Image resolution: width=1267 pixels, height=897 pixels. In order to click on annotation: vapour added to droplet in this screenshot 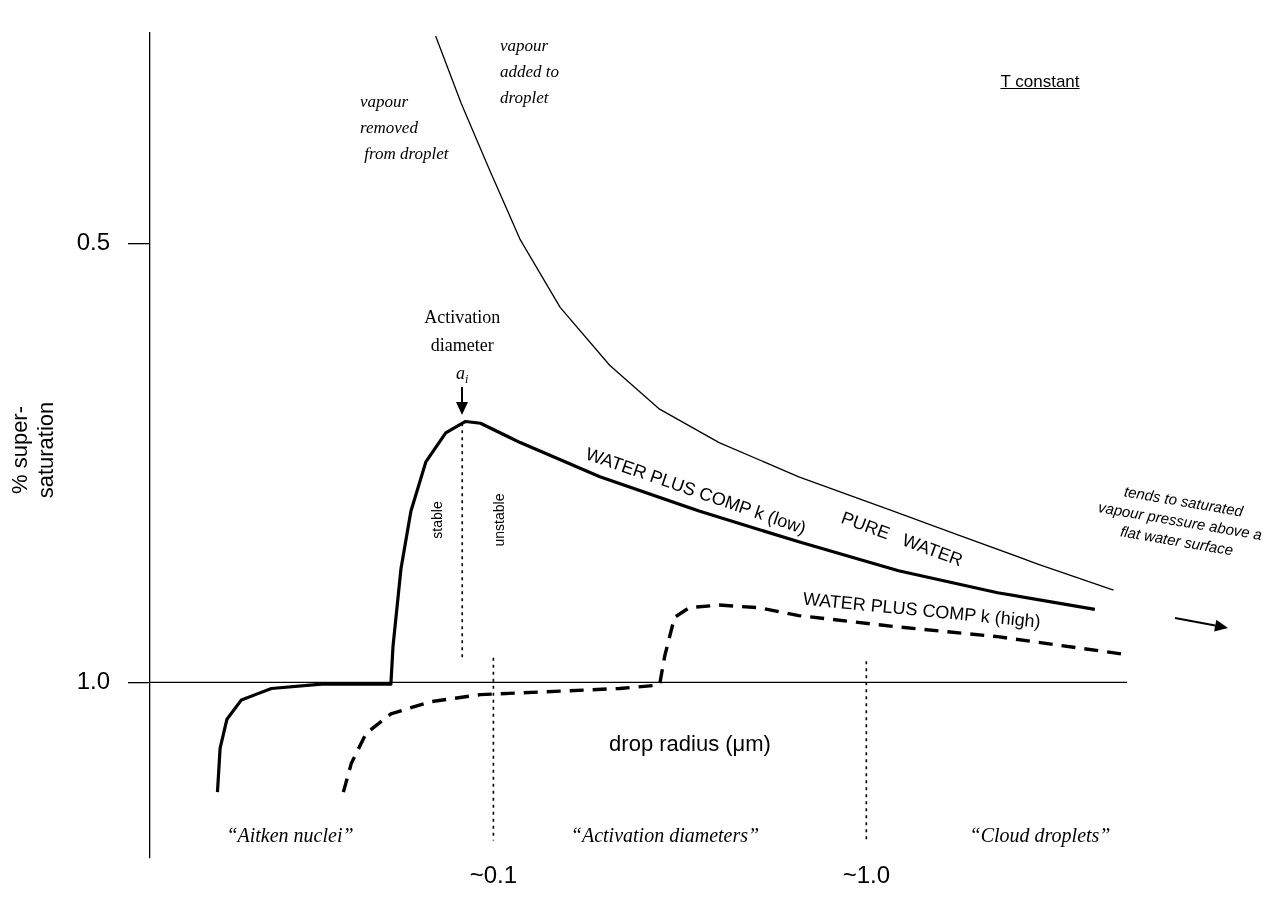, I will do `click(530, 72)`.